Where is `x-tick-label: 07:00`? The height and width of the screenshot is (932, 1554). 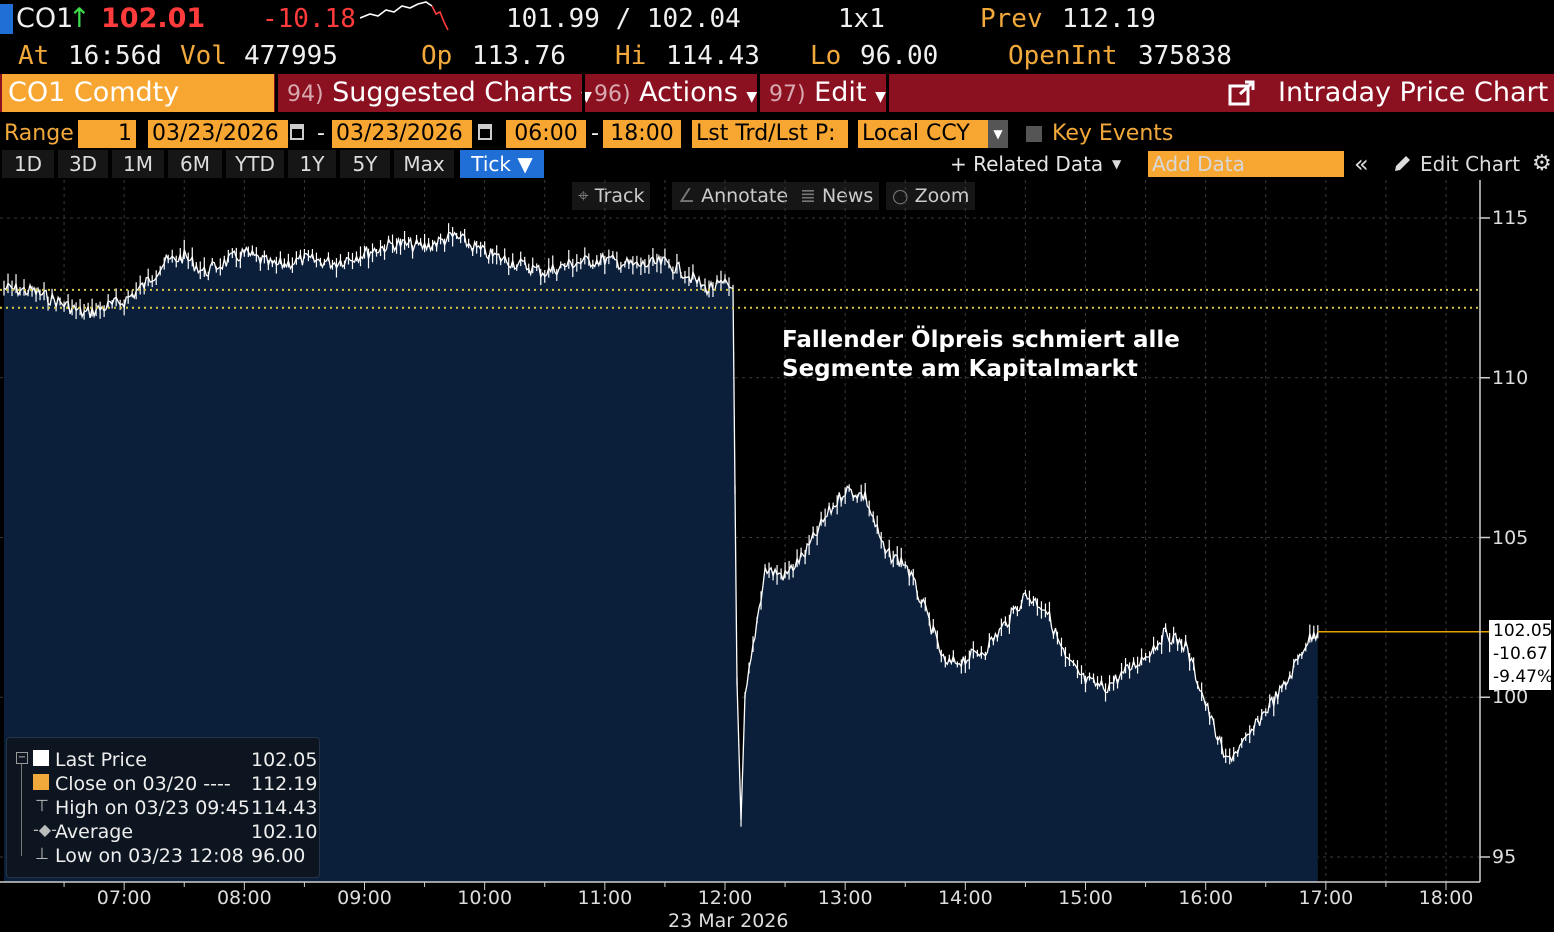 x-tick-label: 07:00 is located at coordinates (124, 898).